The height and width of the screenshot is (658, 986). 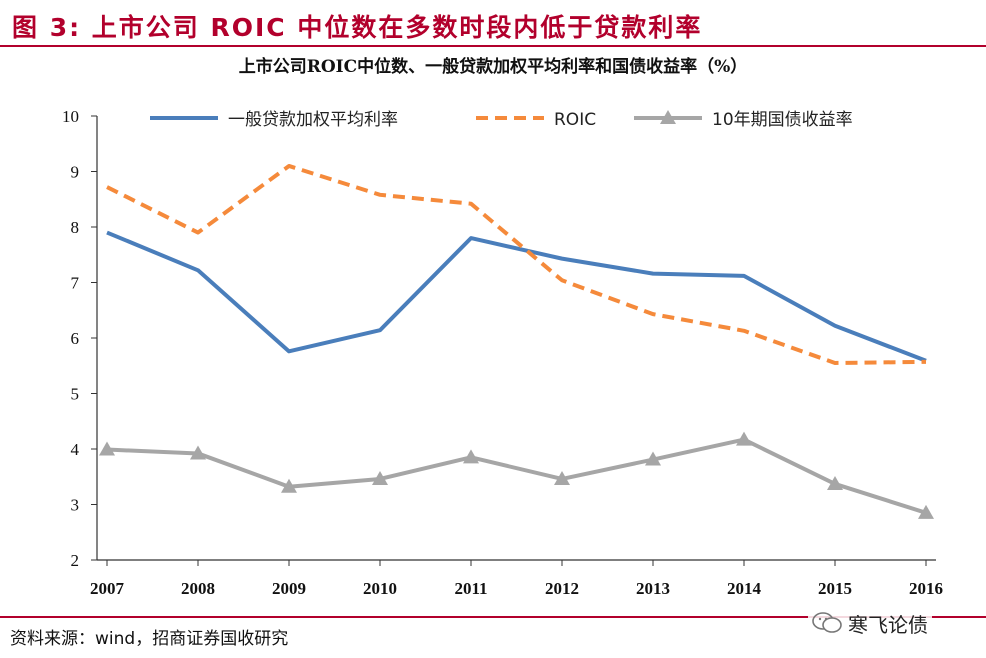 What do you see at coordinates (782, 120) in the screenshot?
I see `legend-label-3: 10年期国债收益率` at bounding box center [782, 120].